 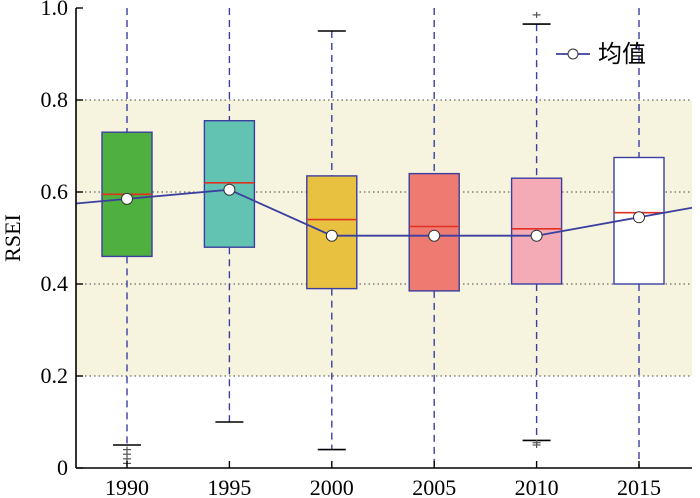 What do you see at coordinates (537, 486) in the screenshot?
I see `x-tick-label: 2010` at bounding box center [537, 486].